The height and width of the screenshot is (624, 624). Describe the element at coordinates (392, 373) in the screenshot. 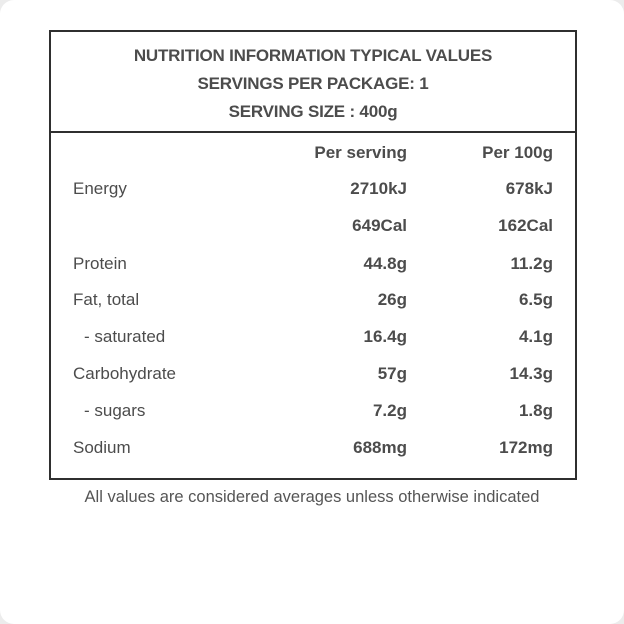

I see `per-serving-value: 57g` at that location.